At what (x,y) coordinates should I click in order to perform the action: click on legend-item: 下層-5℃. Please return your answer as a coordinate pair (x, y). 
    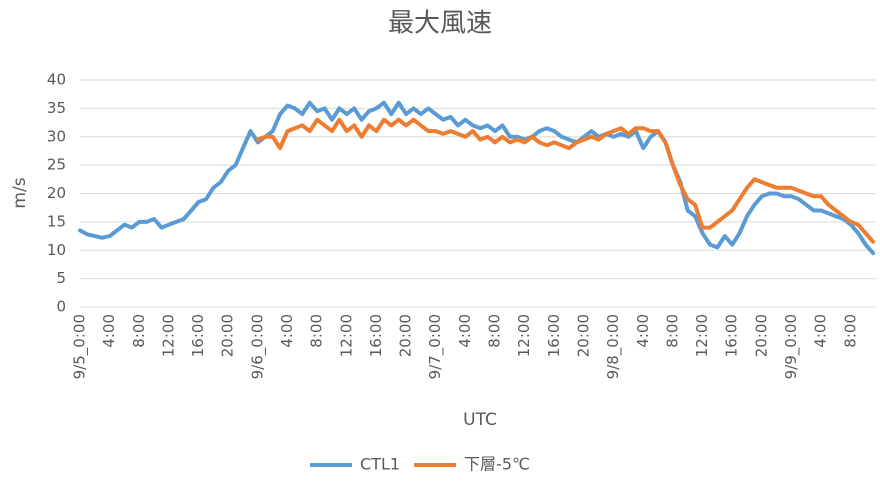
    Looking at the image, I should click on (472, 464).